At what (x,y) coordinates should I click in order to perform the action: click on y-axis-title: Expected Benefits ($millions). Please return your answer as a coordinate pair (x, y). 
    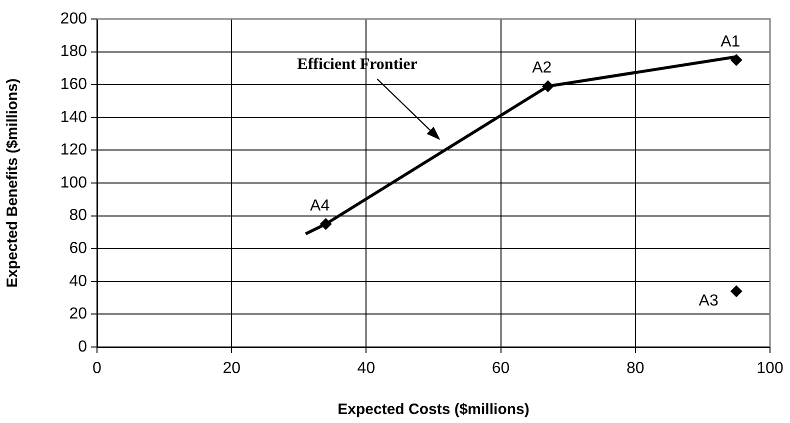
    Looking at the image, I should click on (13, 183).